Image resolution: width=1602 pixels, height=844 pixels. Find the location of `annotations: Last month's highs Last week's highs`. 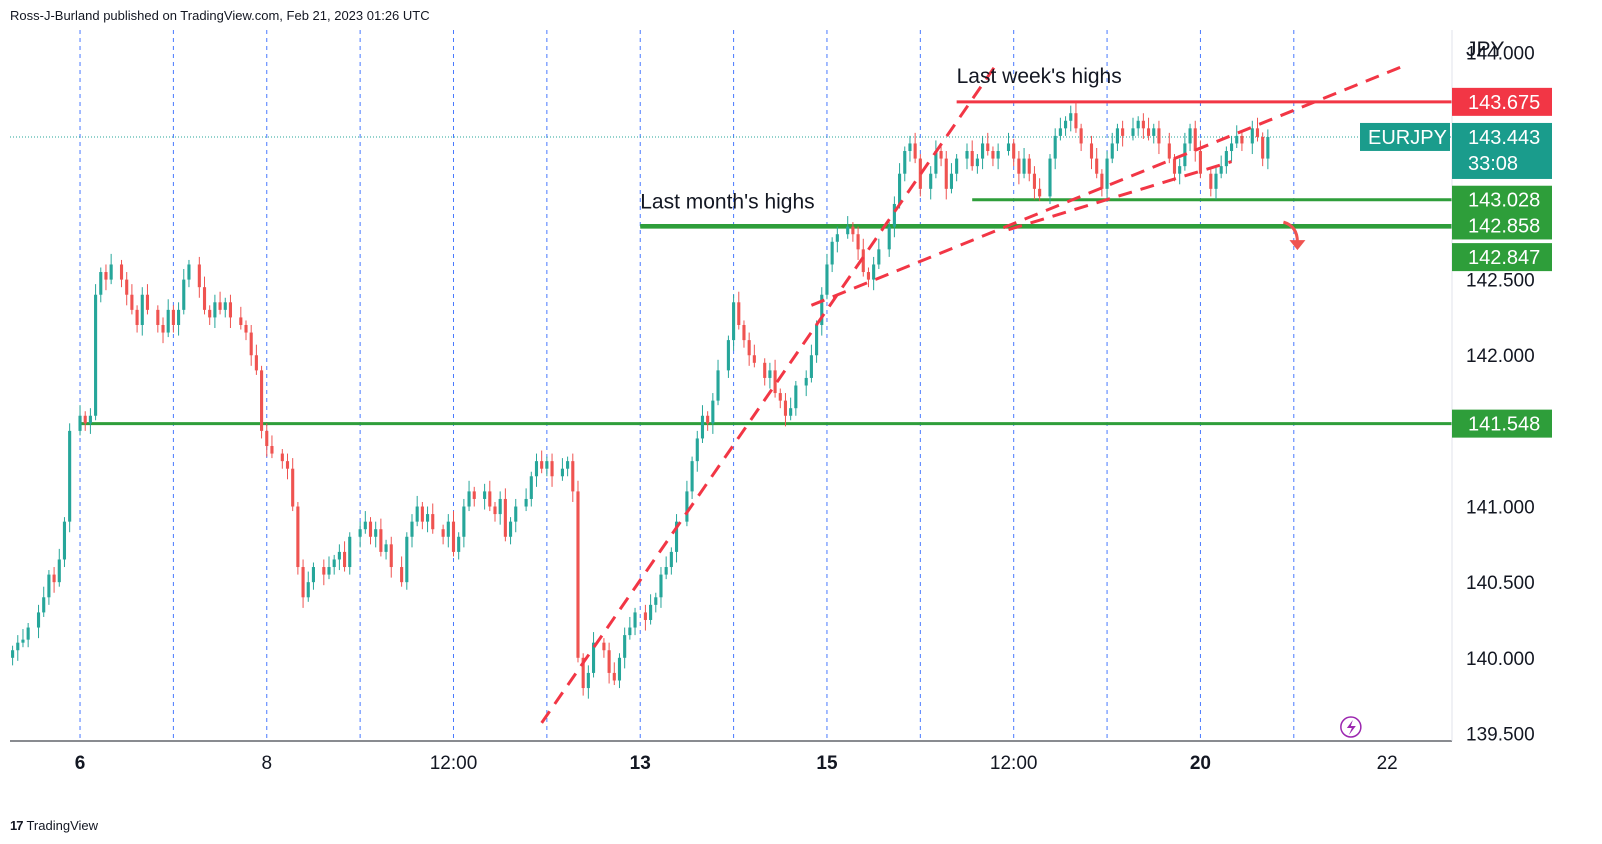

annotations: Last month's highs Last week's highs is located at coordinates (881, 139).